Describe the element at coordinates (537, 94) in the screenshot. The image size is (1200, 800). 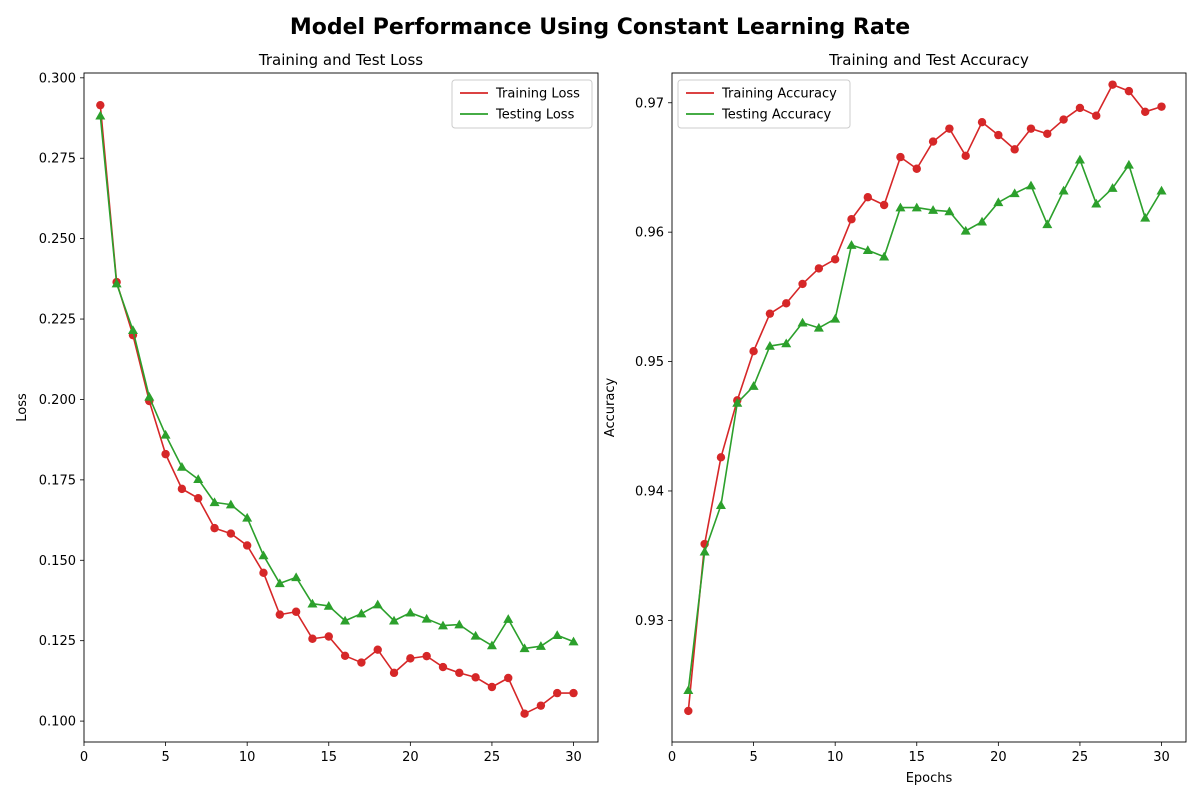
I see `legend-label: Training Loss` at that location.